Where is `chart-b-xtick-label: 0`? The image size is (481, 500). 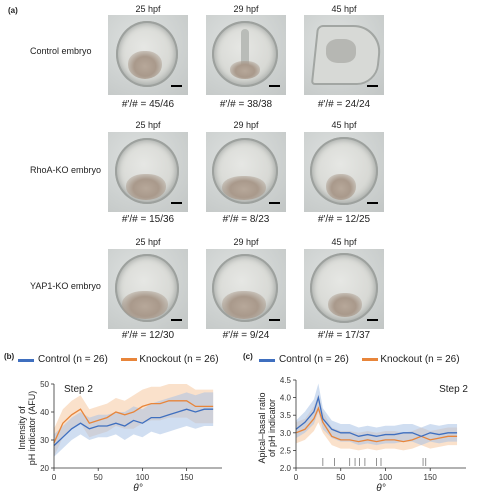
chart-b-xtick-label: 0 is located at coordinates (54, 477).